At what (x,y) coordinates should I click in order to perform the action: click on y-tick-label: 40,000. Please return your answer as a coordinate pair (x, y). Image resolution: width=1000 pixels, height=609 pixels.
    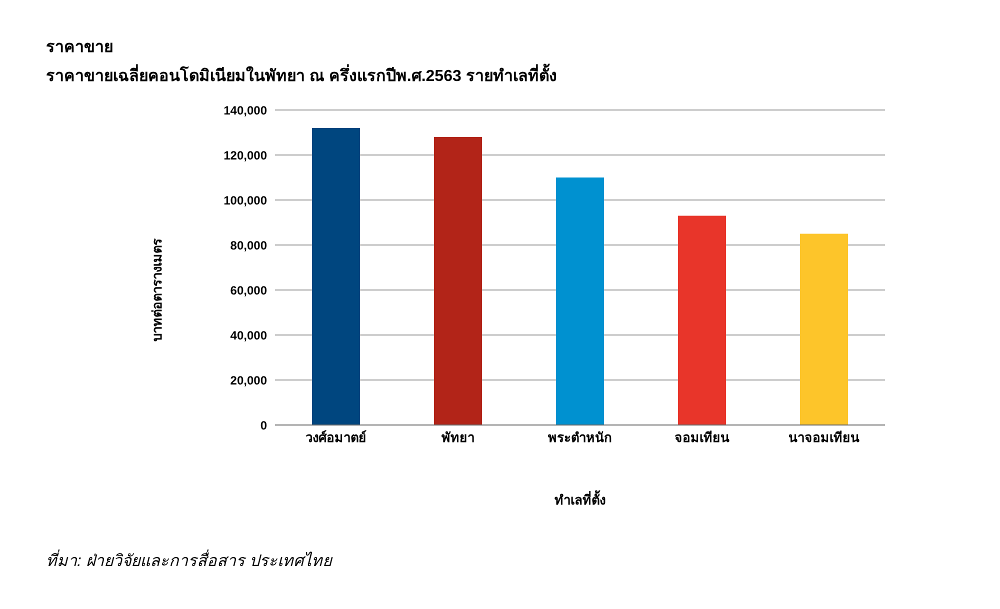
    Looking at the image, I should click on (249, 335).